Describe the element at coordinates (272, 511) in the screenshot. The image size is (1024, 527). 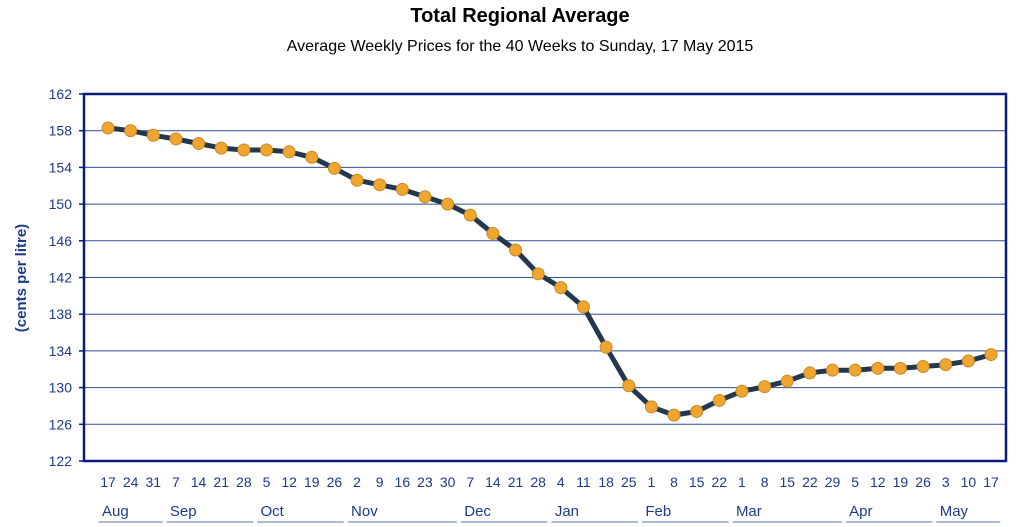
I see `month-label: Oct` at that location.